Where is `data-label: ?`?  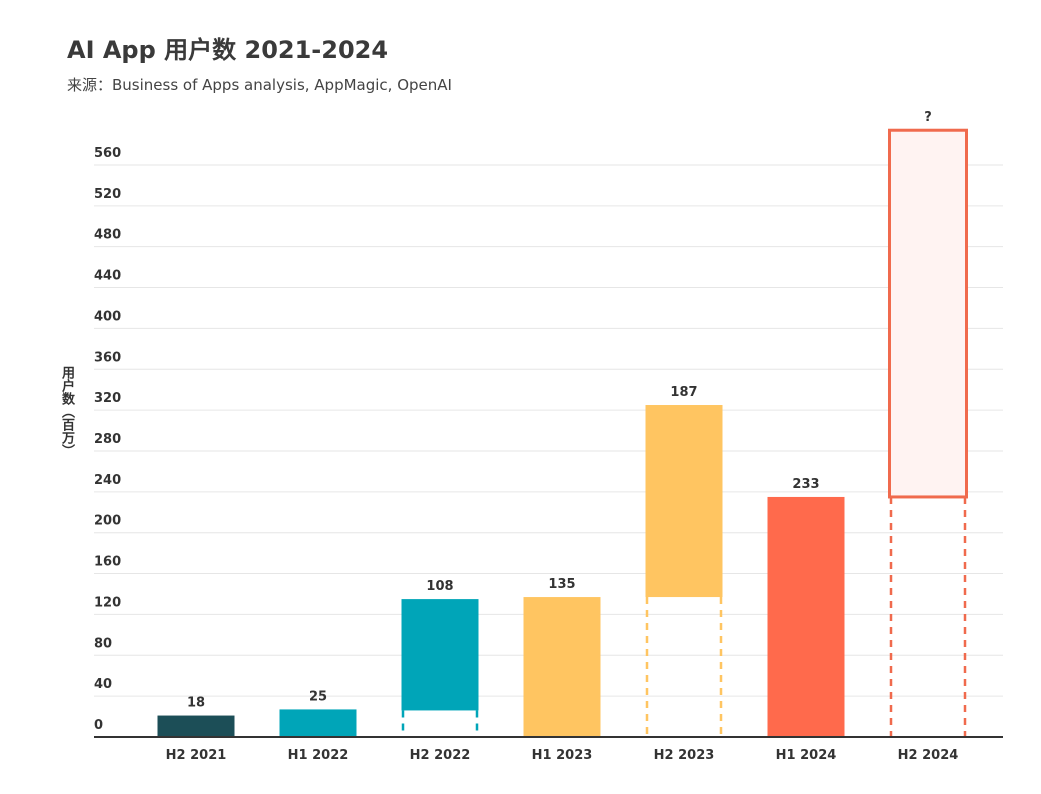 data-label: ? is located at coordinates (928, 117).